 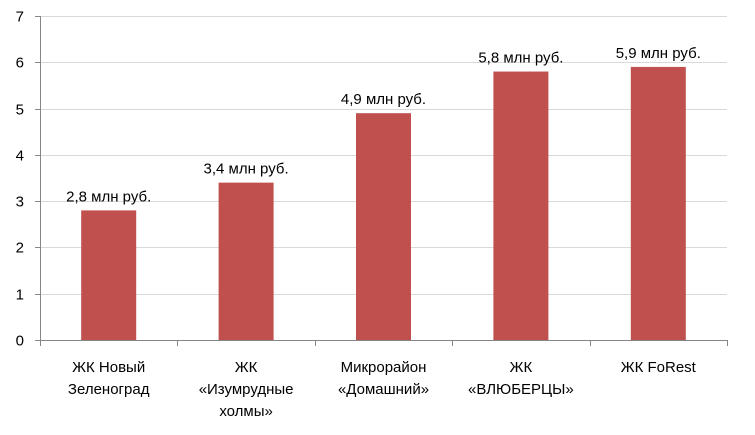 What do you see at coordinates (20, 295) in the screenshot?
I see `y-tick-label: 1` at bounding box center [20, 295].